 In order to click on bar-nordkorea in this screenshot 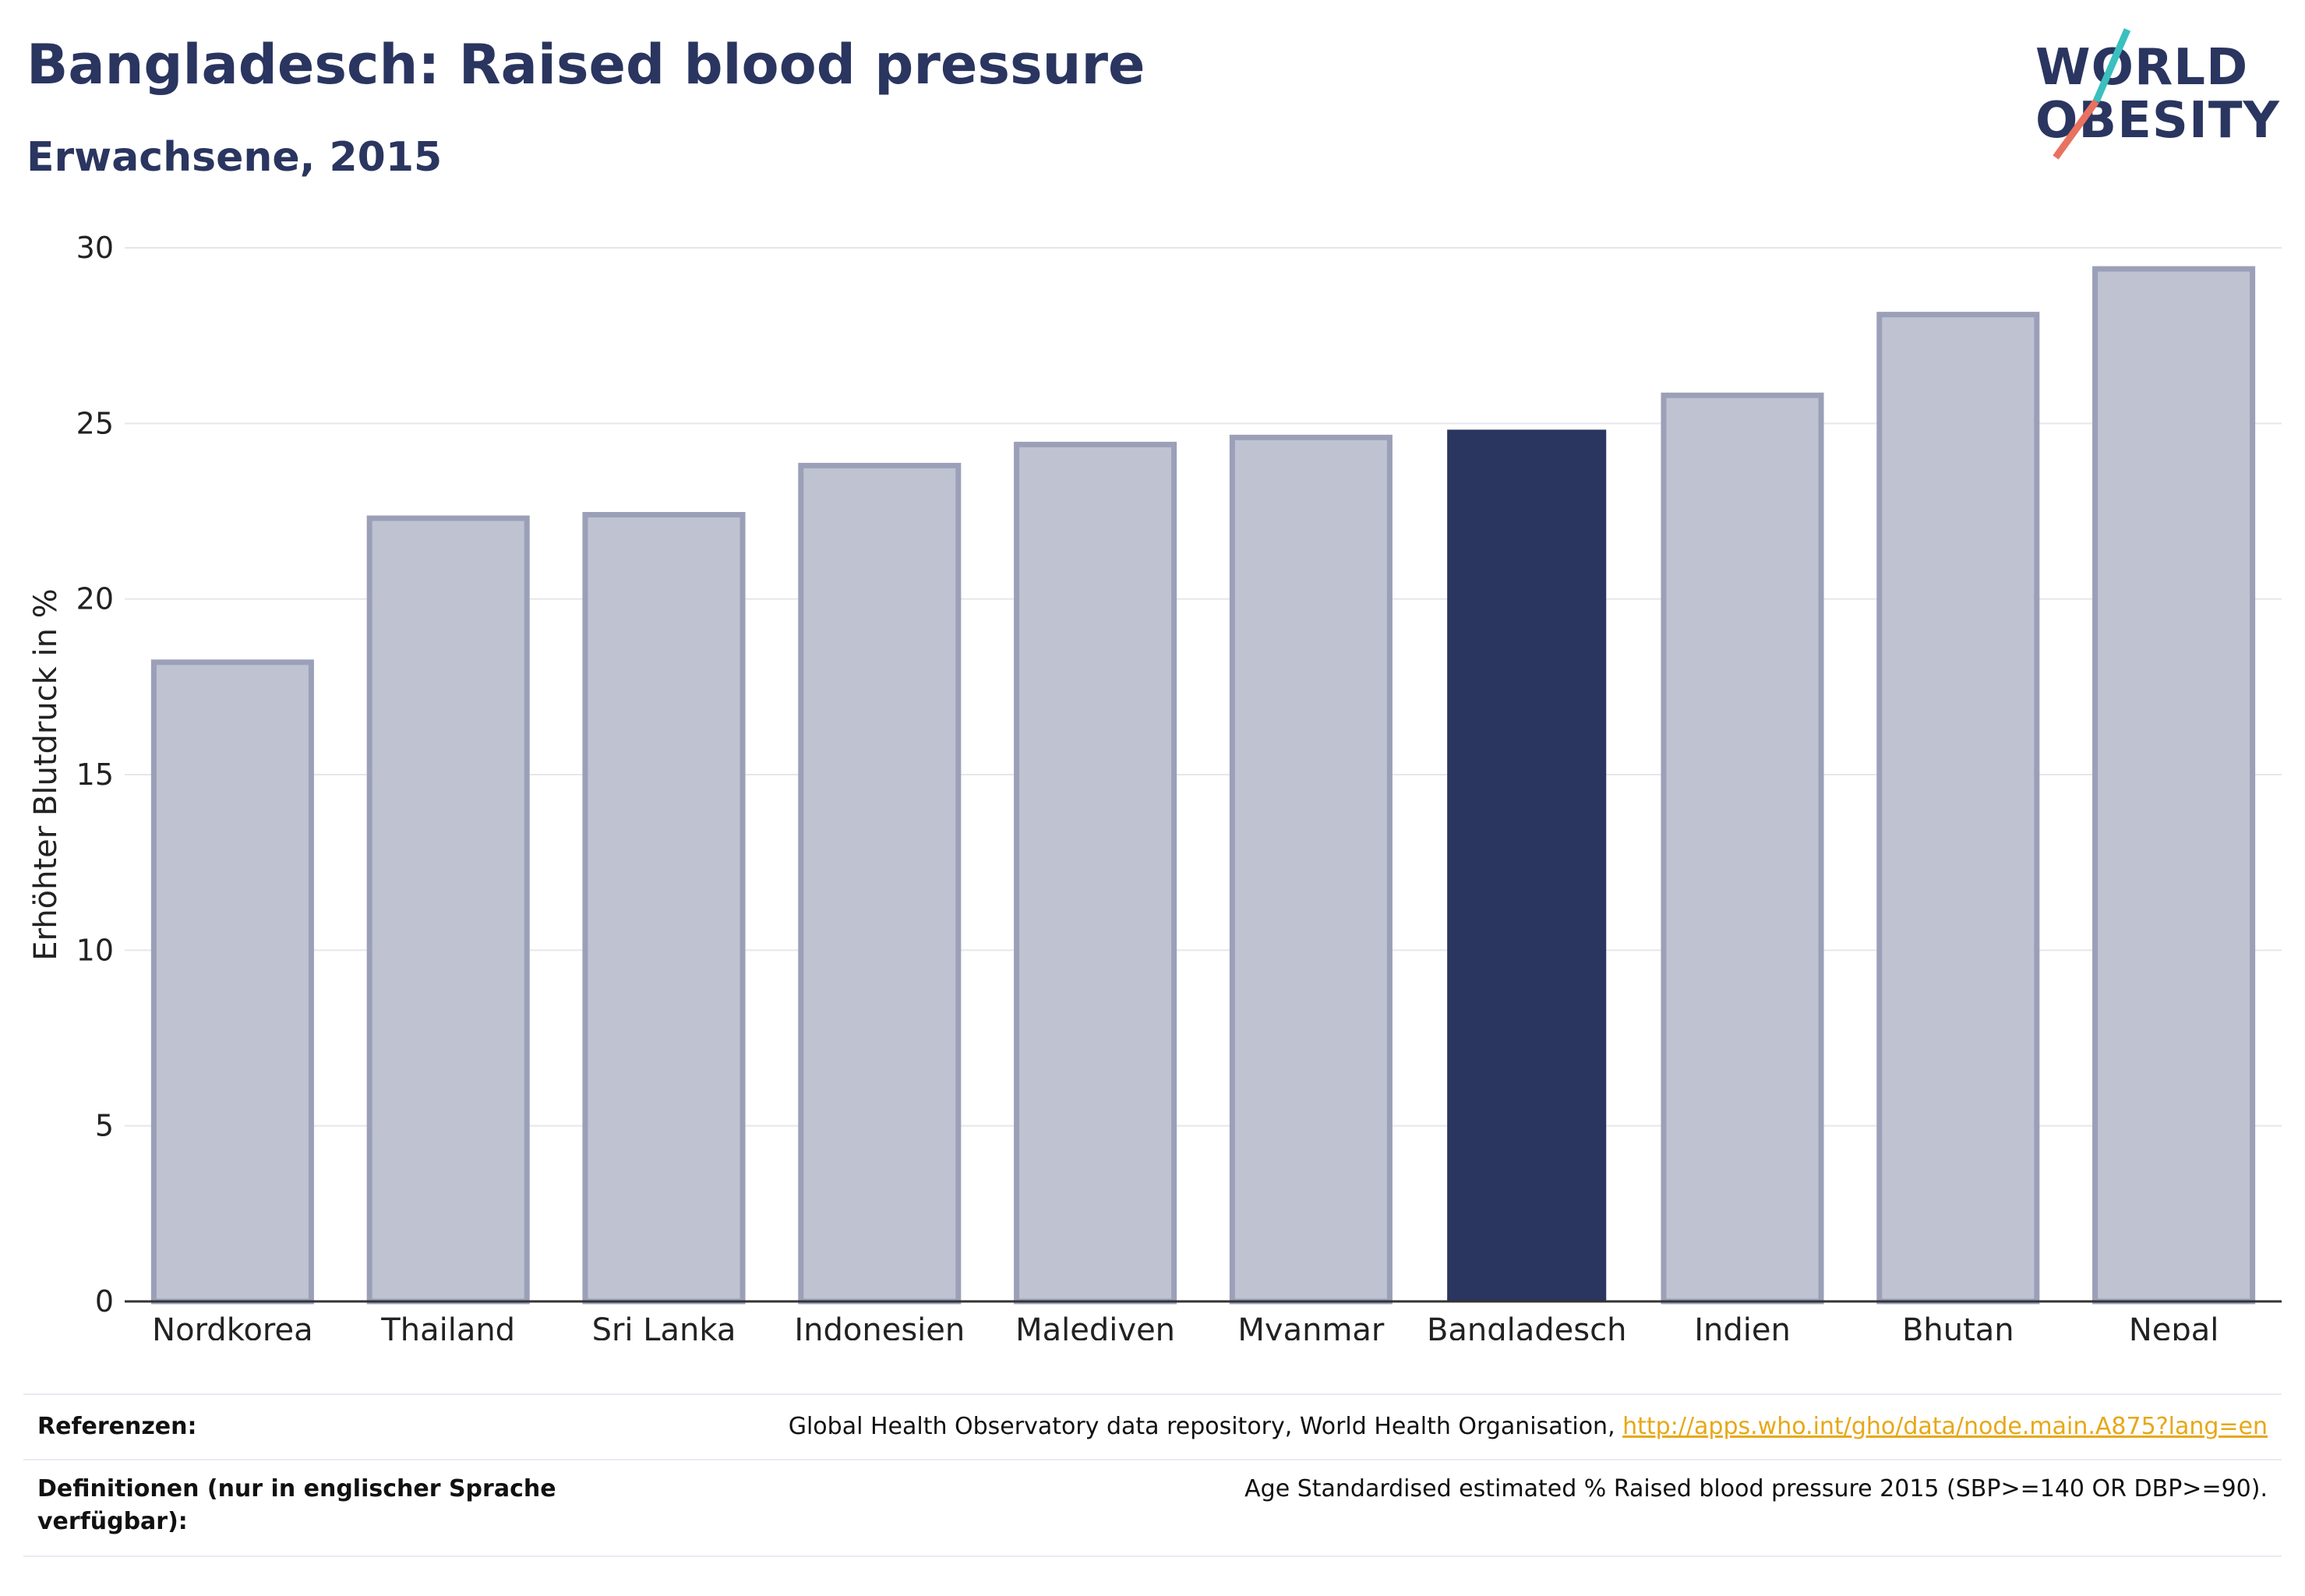, I will do `click(232, 982)`.